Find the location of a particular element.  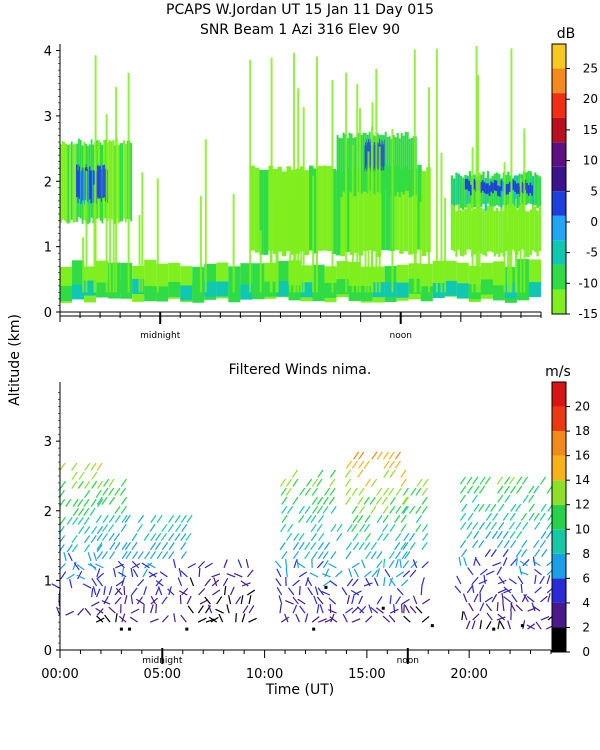

winds-x-tick-label: 20:00 is located at coordinates (468, 674).